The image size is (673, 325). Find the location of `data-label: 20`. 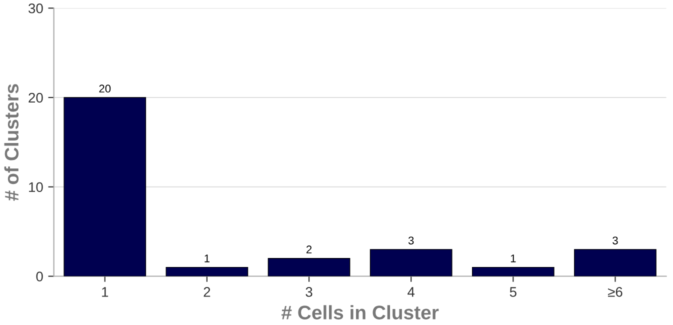

data-label: 20 is located at coordinates (105, 88).